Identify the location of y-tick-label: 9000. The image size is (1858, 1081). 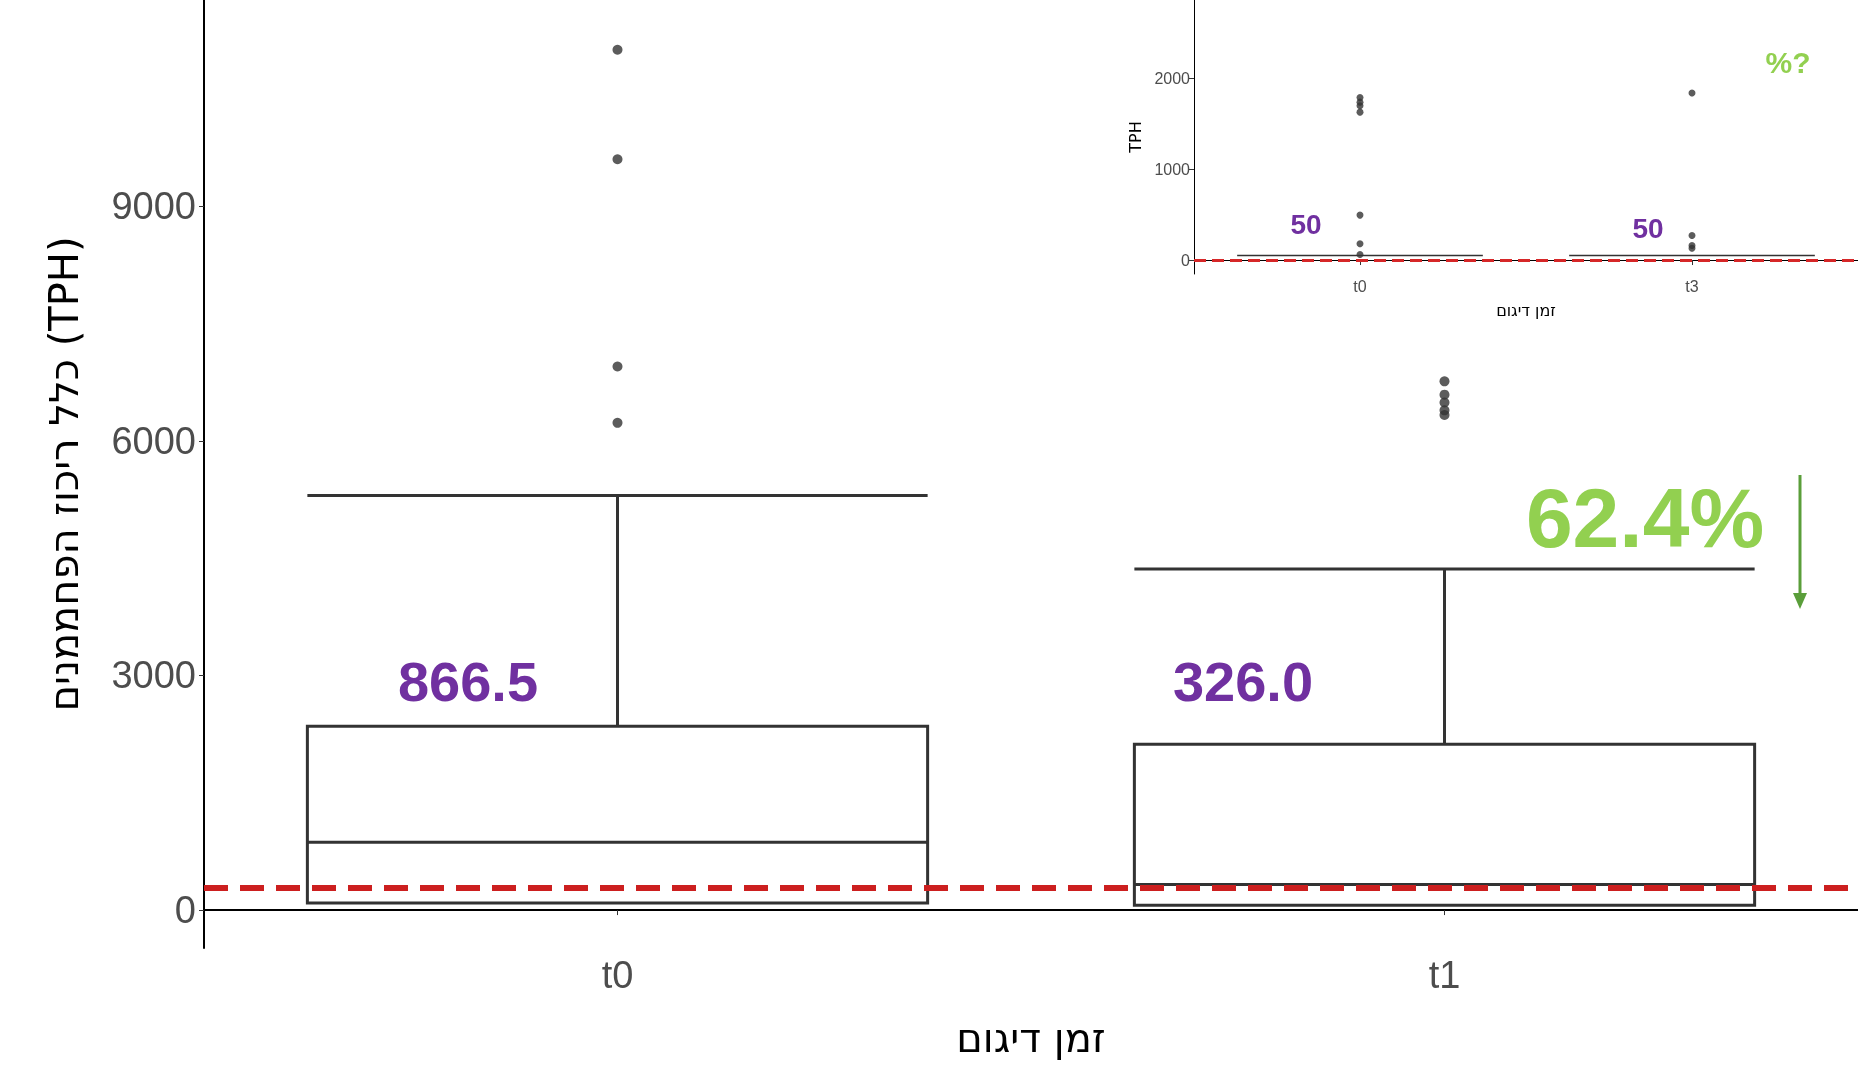
(153, 206).